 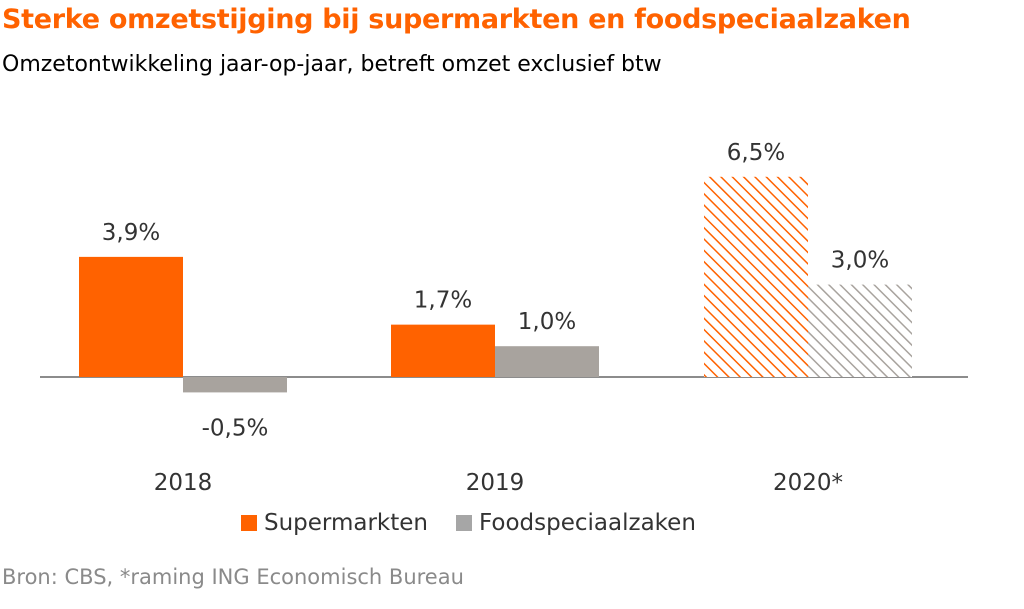 What do you see at coordinates (547, 361) in the screenshot?
I see `bar-foodspeciaalzaken-2019` at bounding box center [547, 361].